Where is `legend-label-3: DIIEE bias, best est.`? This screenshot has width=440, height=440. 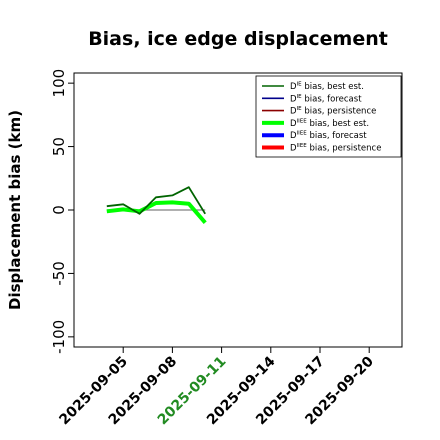
legend-label-3: DIIEE bias, best est. is located at coordinates (329, 123).